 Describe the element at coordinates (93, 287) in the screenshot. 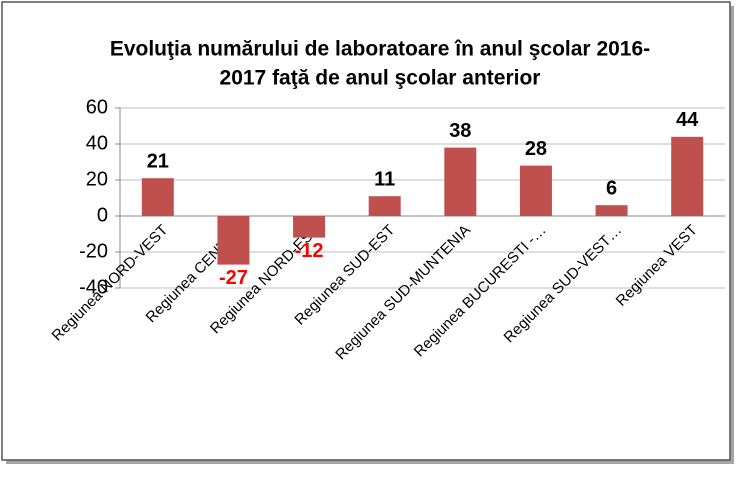

I see `y-tick-label: -40` at that location.